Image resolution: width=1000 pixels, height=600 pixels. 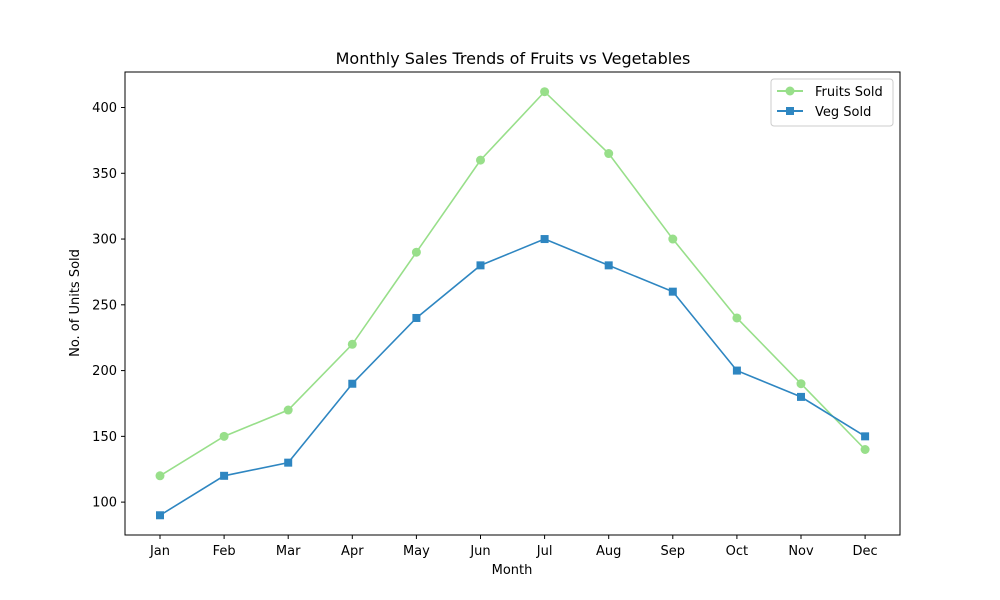 I want to click on x-tick-label: Jul, so click(x=544, y=551).